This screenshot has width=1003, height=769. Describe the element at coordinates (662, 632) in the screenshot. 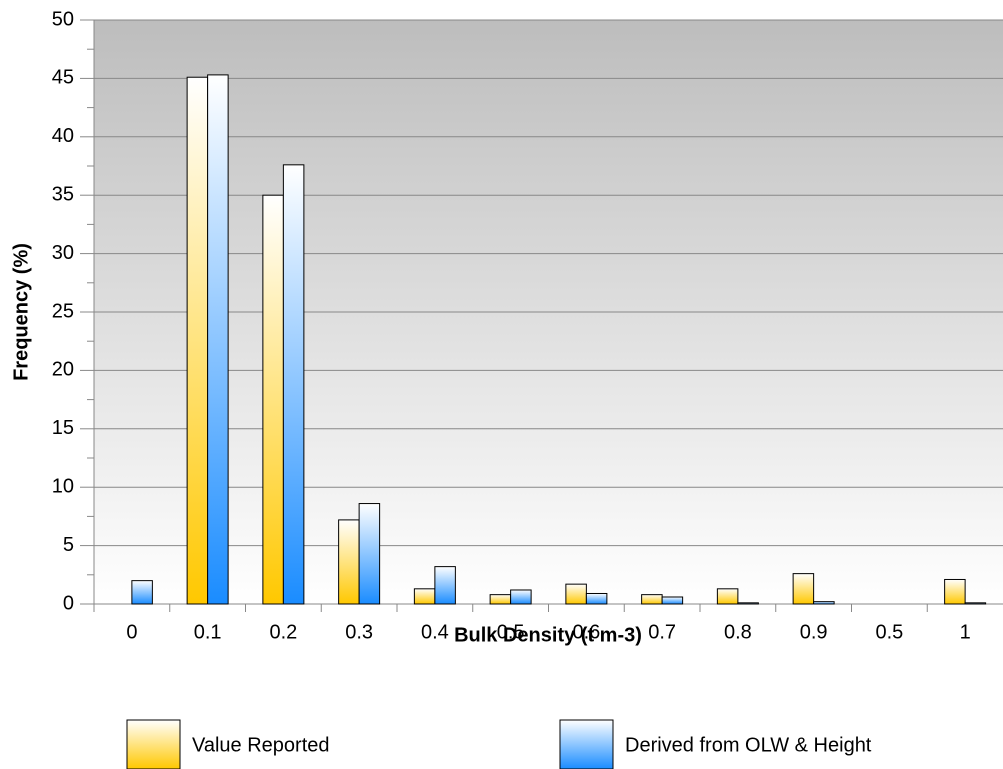

I see `x-tick-label: 0.7` at that location.